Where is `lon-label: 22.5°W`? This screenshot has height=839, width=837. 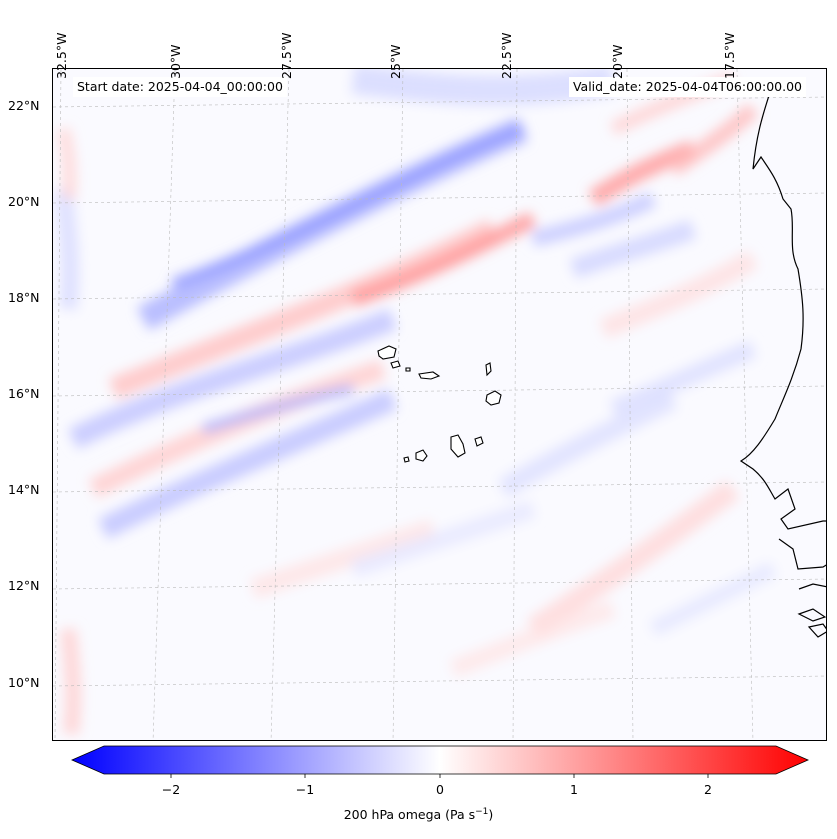
lon-label: 22.5°W is located at coordinates (506, 55).